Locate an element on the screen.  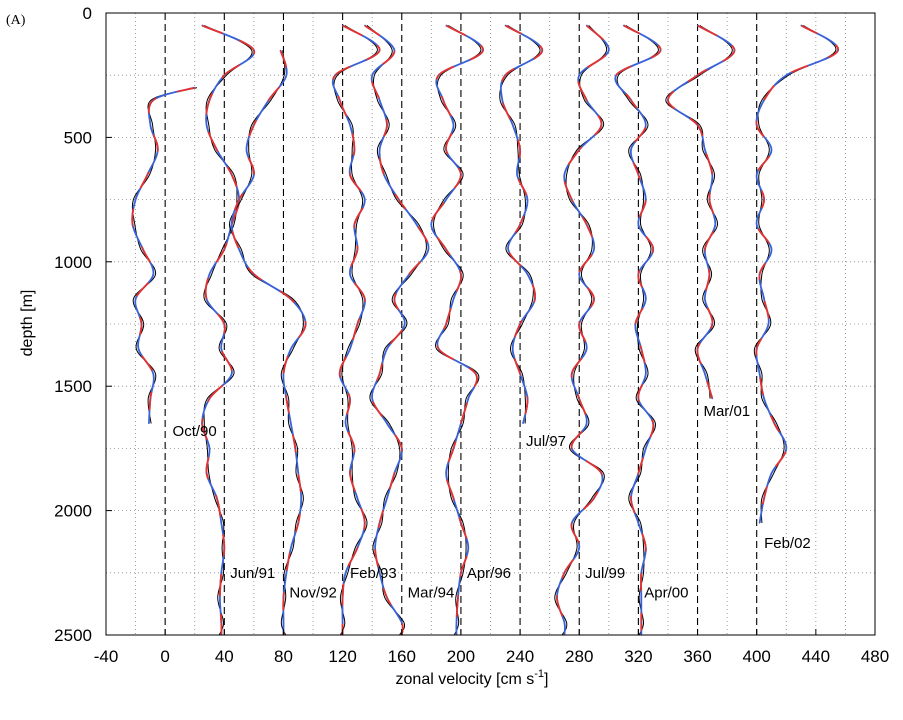
x-tick-label: 0 is located at coordinates (164, 656).